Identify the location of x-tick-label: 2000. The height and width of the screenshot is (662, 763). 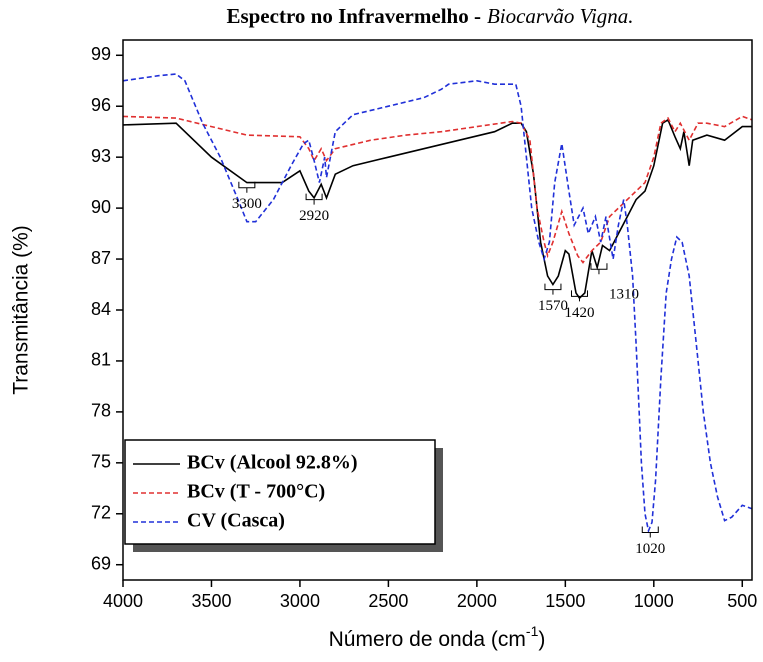
(477, 601).